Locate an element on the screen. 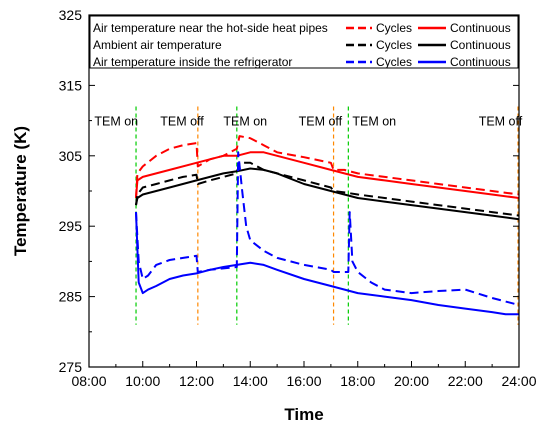  legend-label: Ambient air temperature is located at coordinates (157, 45).